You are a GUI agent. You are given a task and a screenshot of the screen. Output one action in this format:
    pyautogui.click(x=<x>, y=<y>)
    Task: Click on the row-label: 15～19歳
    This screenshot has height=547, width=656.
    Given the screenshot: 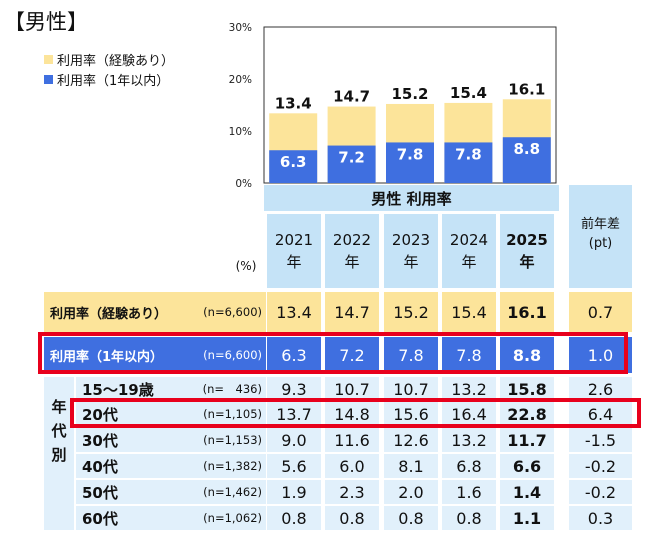 What is the action you would take?
    pyautogui.click(x=131, y=389)
    